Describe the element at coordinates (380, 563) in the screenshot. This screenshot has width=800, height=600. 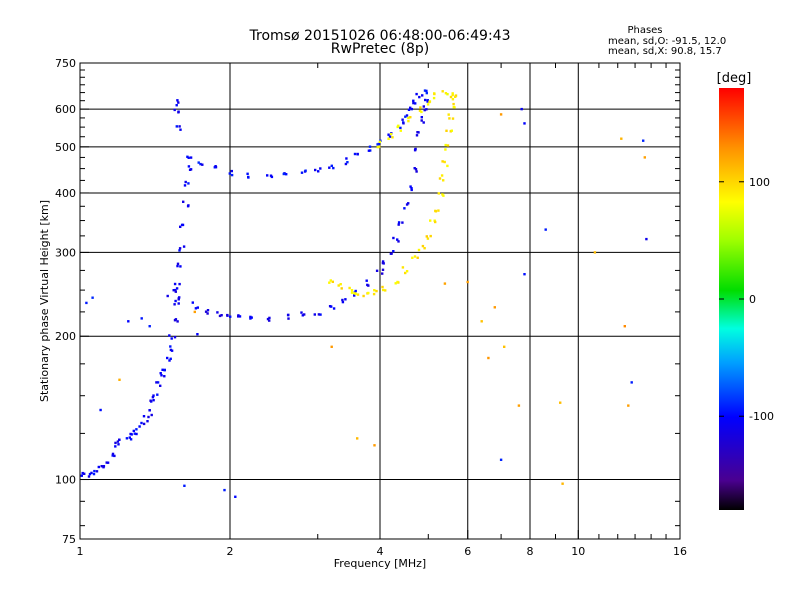
I see `x-axis-label: Frequency [MHz]` at that location.